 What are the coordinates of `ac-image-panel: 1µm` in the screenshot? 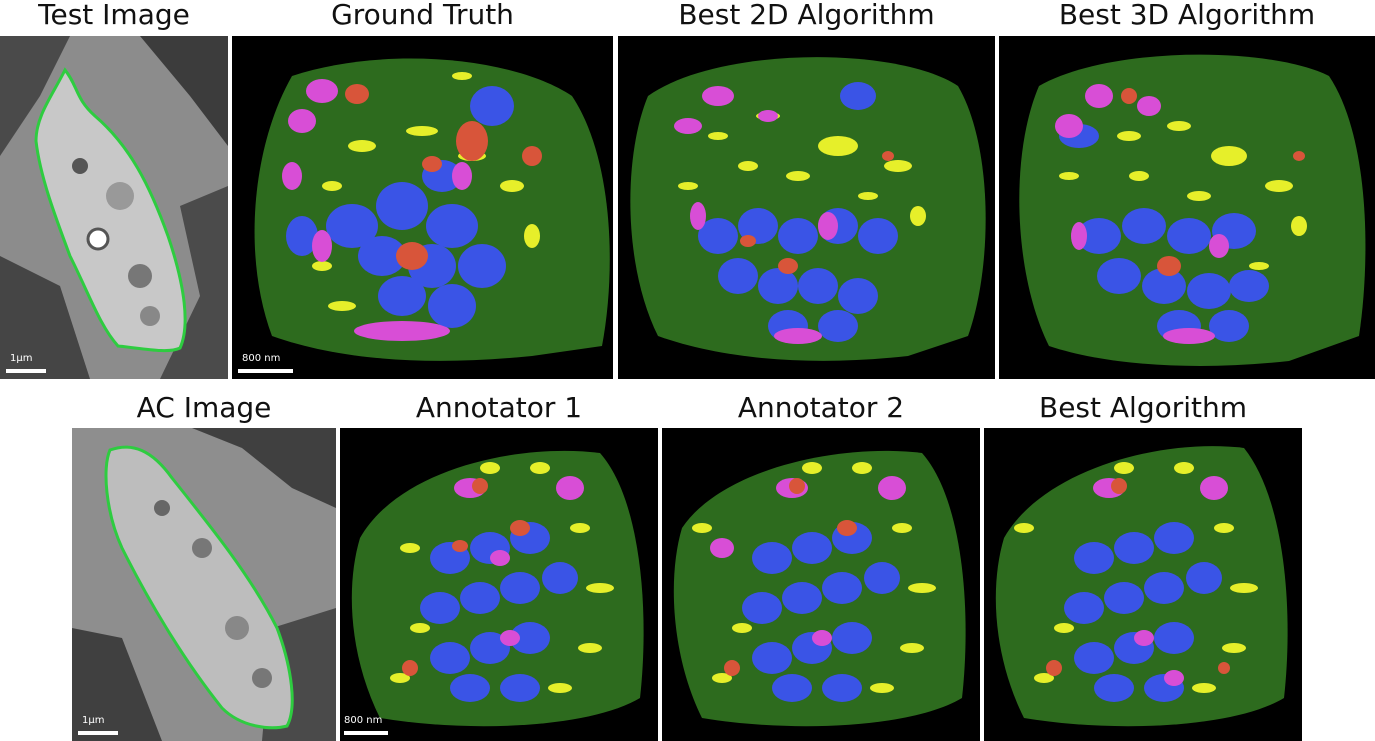 It's located at (204, 584).